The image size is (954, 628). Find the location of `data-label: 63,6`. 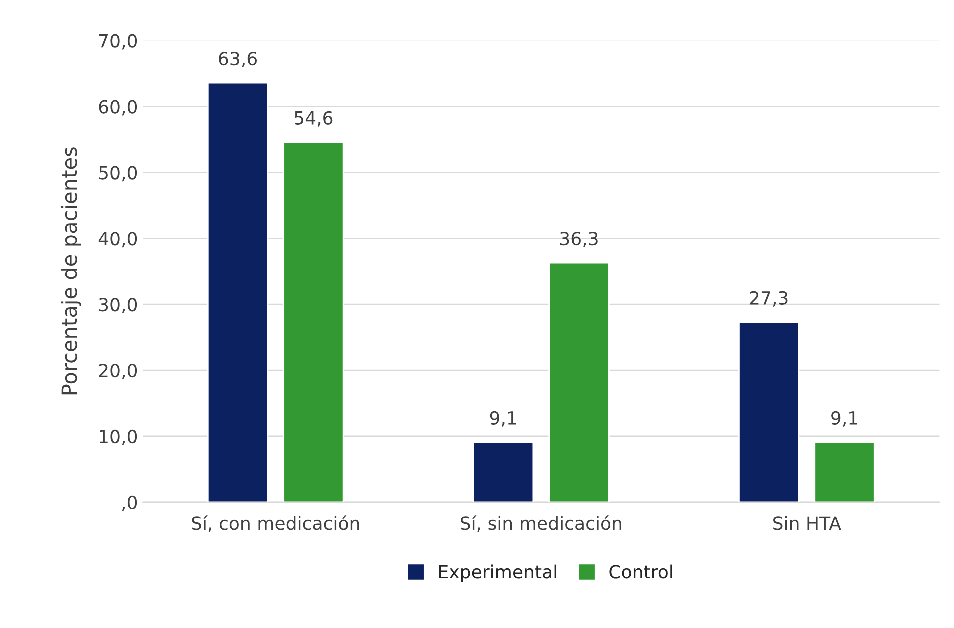

data-label: 63,6 is located at coordinates (238, 60).